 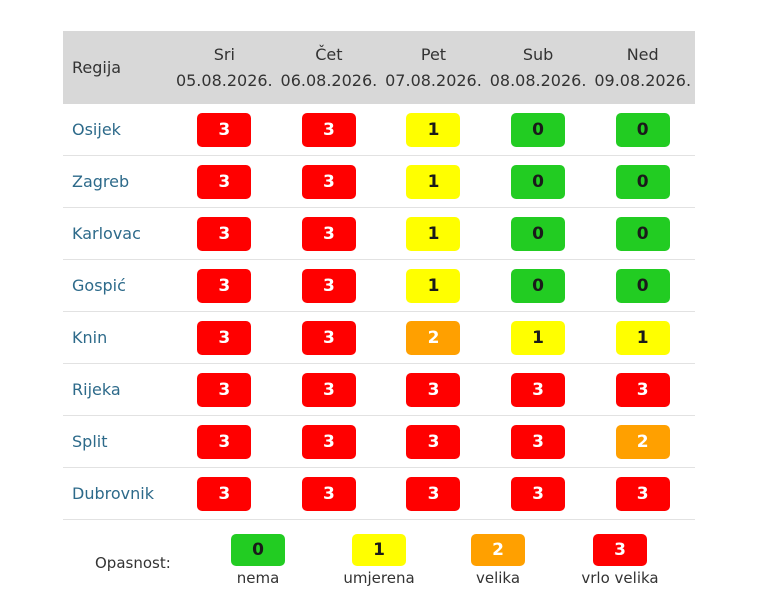 What do you see at coordinates (379, 550) in the screenshot?
I see `legend-badge: 1` at bounding box center [379, 550].